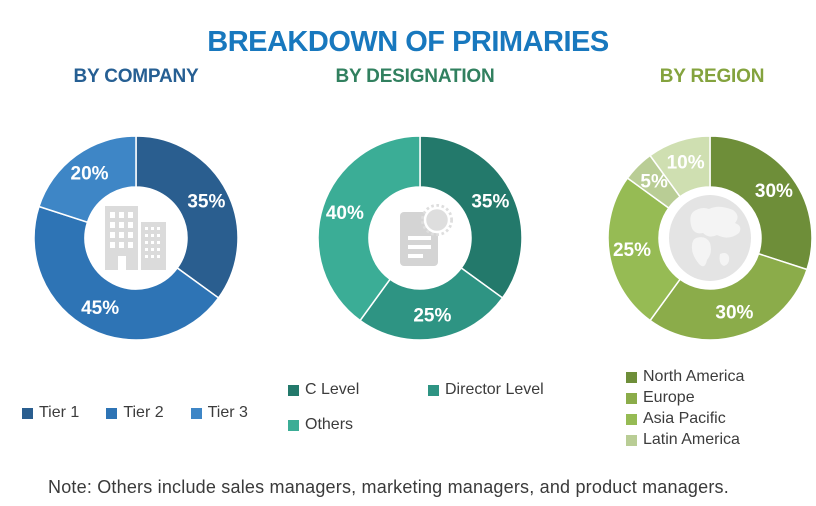 Image resolution: width=816 pixels, height=506 pixels. What do you see at coordinates (669, 397) in the screenshot?
I see `legend-label: Europe` at bounding box center [669, 397].